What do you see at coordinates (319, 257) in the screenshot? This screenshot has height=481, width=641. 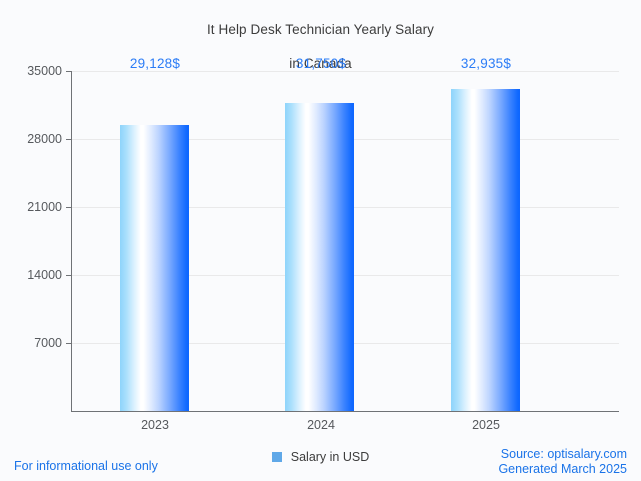 I see `bar-2024` at bounding box center [319, 257].